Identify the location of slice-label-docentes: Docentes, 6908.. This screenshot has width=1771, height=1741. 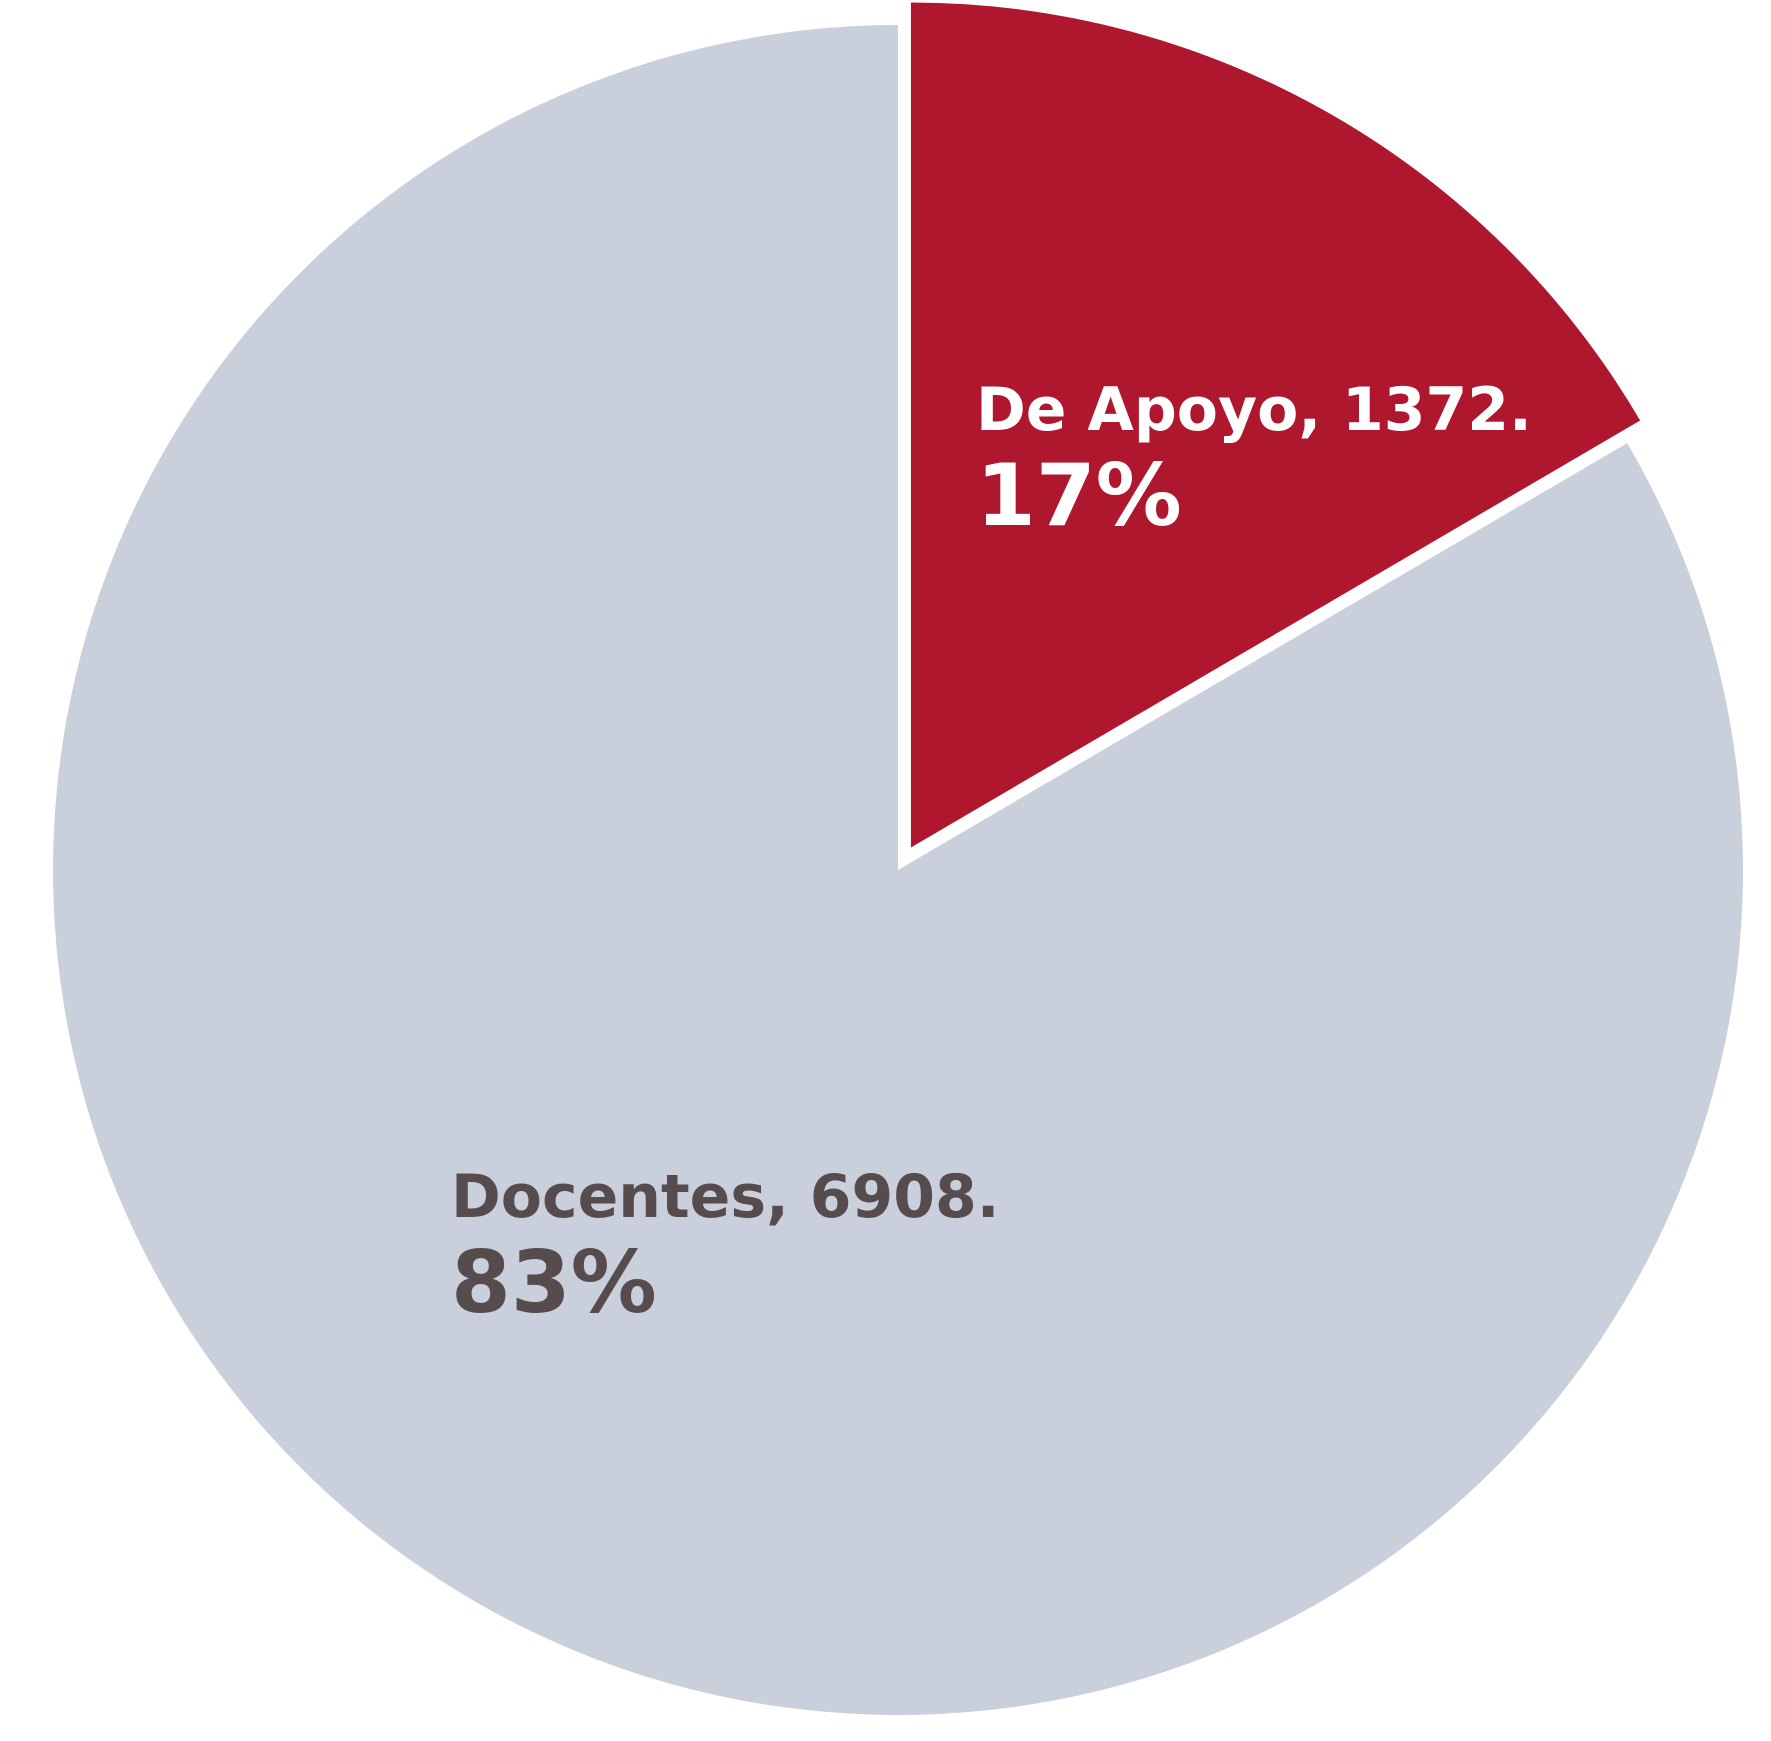
(725, 1197).